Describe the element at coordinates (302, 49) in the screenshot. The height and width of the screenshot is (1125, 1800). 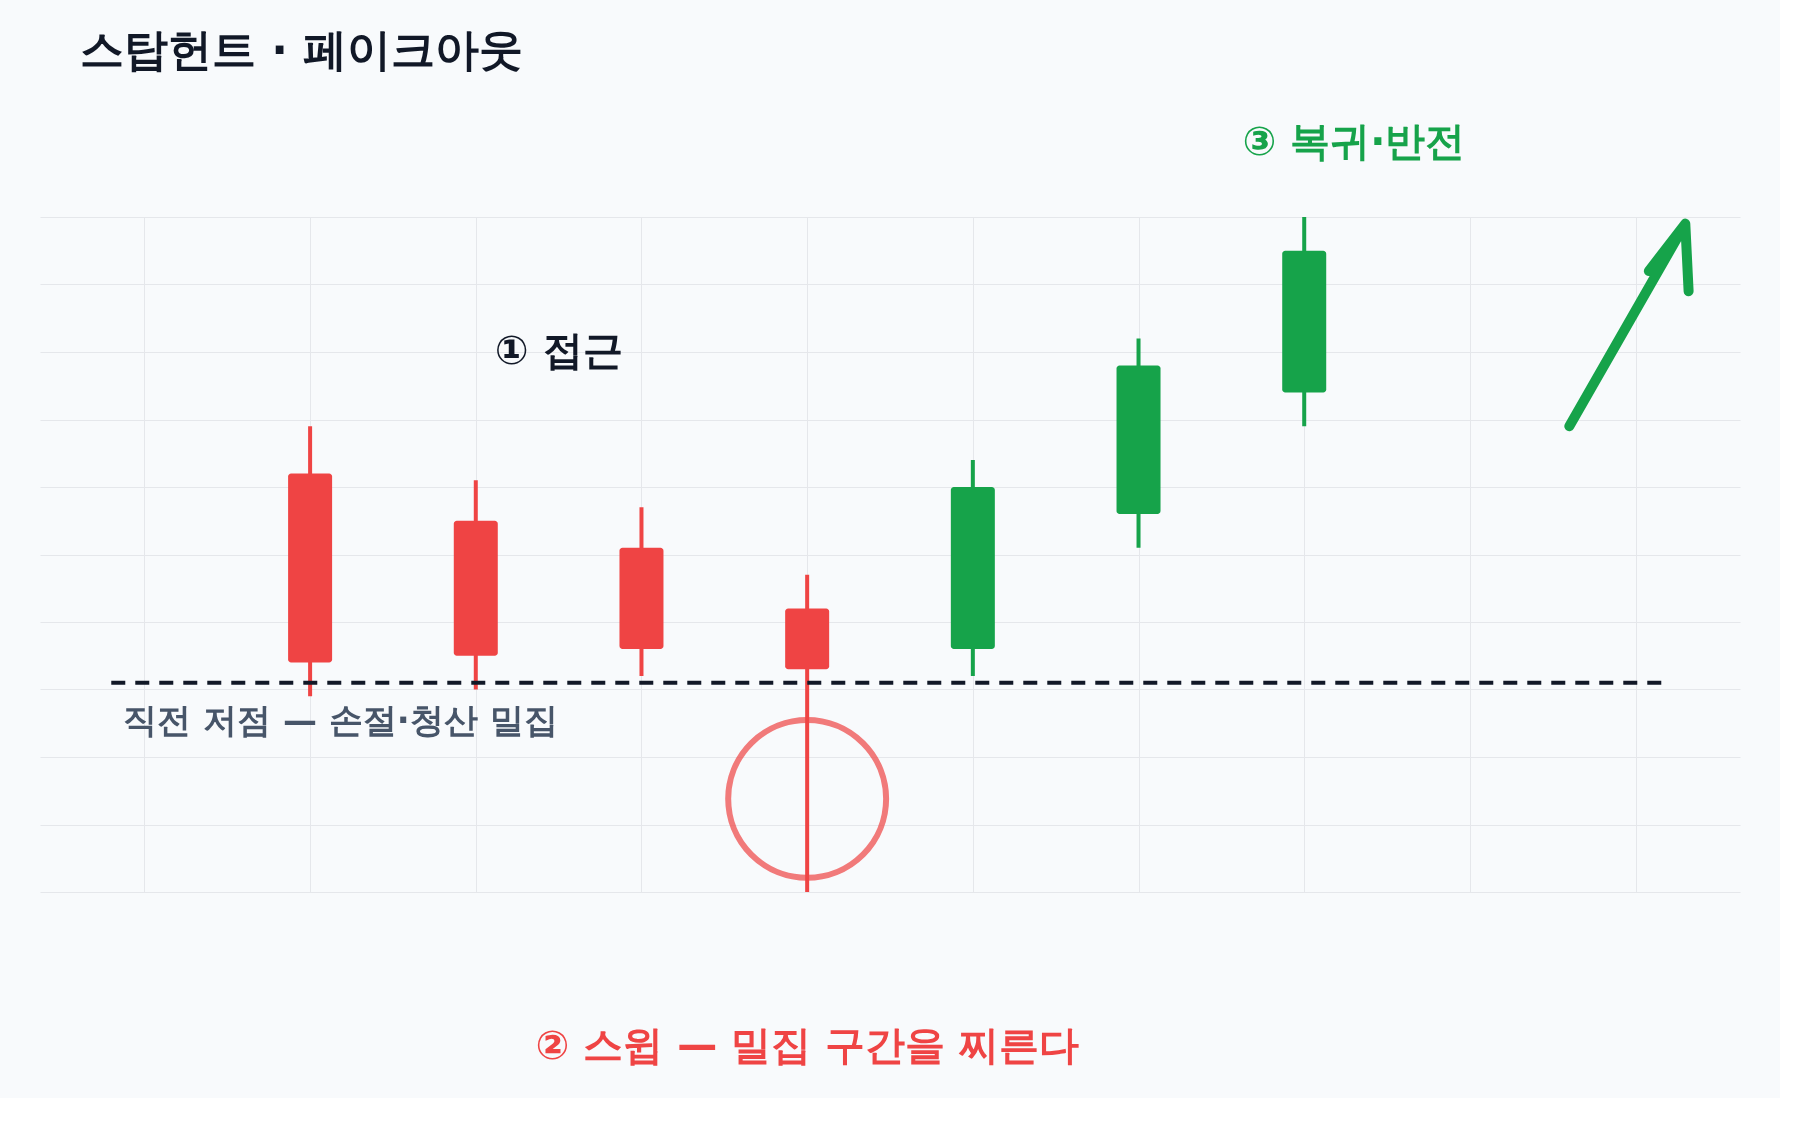
I see `chart-title: 스탑헌트 · 페이크아웃` at that location.